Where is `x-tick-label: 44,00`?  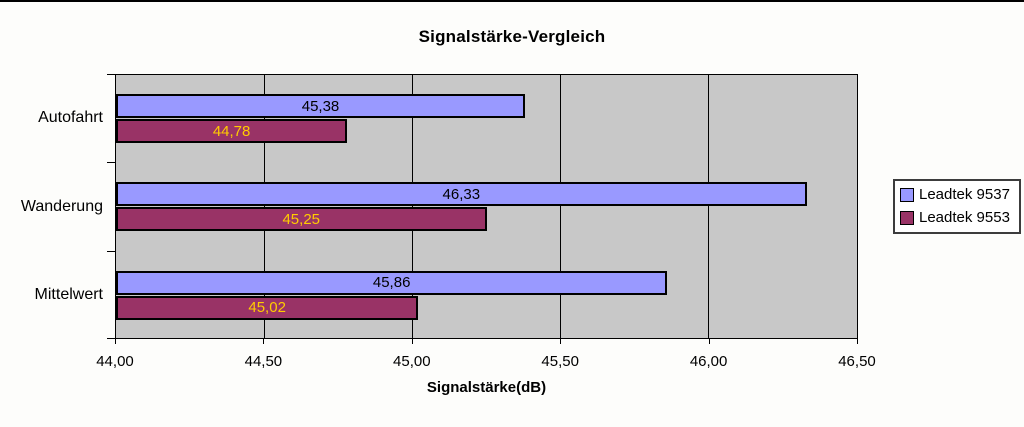 x-tick-label: 44,00 is located at coordinates (115, 361).